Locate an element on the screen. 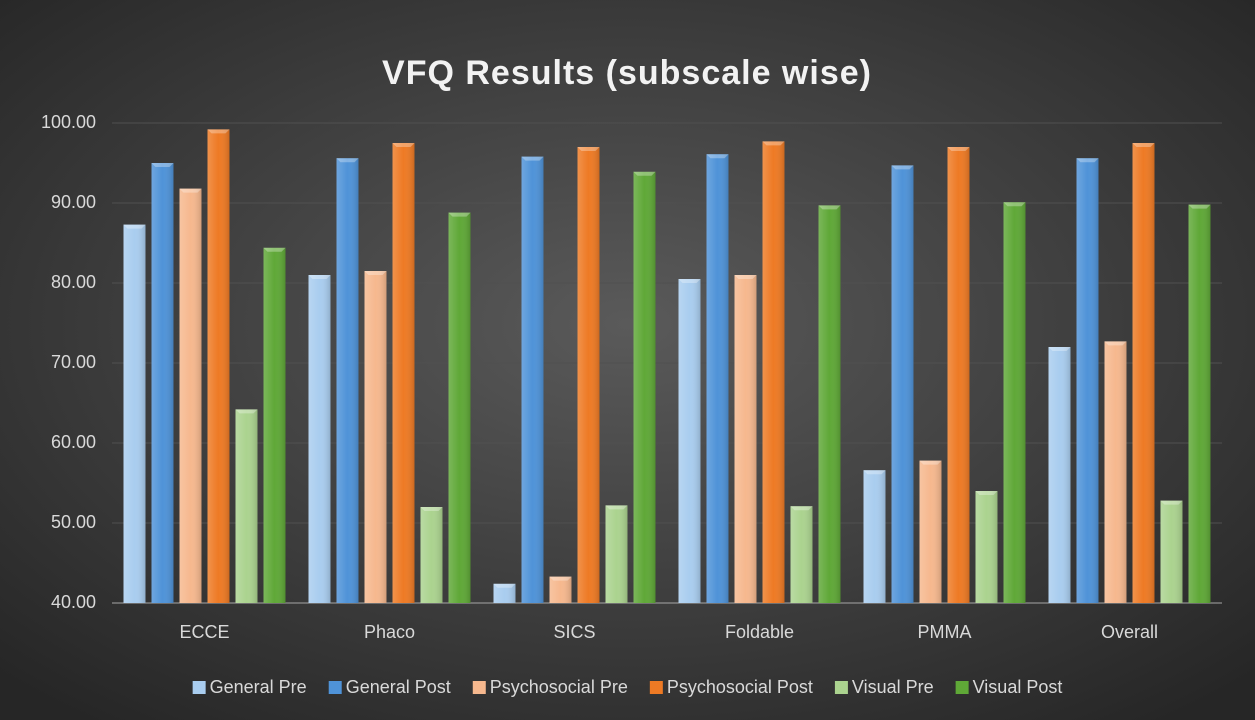 Image resolution: width=1255 pixels, height=720 pixels. legend-item: General Post is located at coordinates (389, 687).